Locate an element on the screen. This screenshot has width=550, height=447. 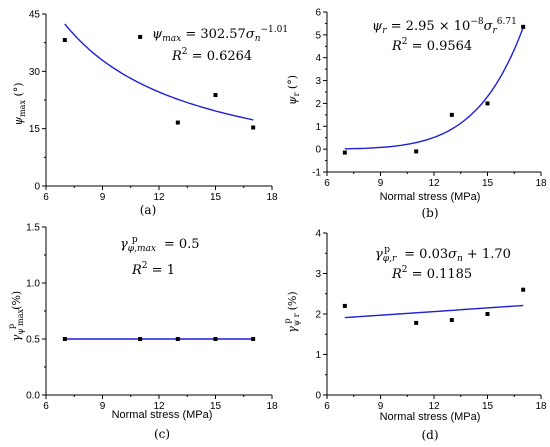
y-tick-label: 6 is located at coordinates (318, 13).